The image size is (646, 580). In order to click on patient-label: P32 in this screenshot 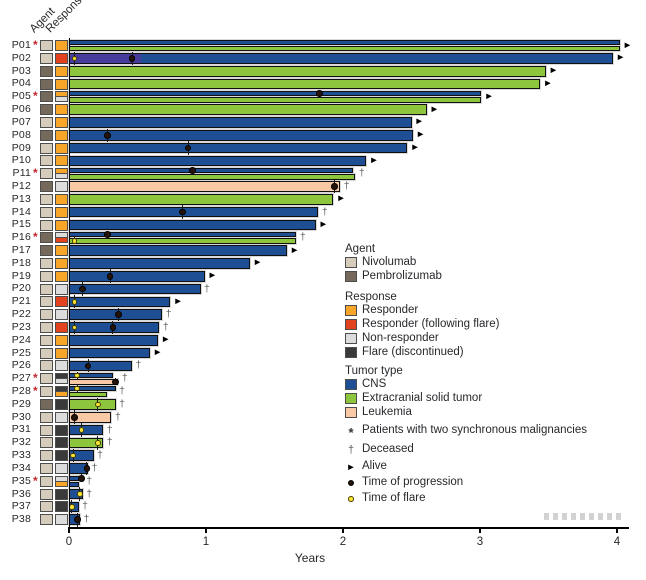, I will do `click(21, 442)`.